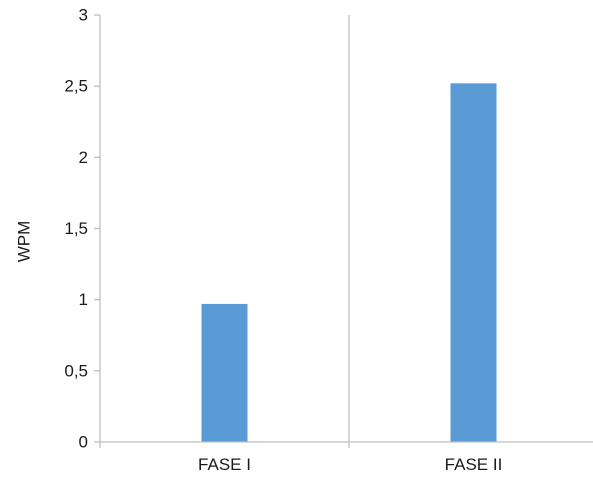 The image size is (593, 482). What do you see at coordinates (76, 86) in the screenshot?
I see `y-tick-label: 2,5` at bounding box center [76, 86].